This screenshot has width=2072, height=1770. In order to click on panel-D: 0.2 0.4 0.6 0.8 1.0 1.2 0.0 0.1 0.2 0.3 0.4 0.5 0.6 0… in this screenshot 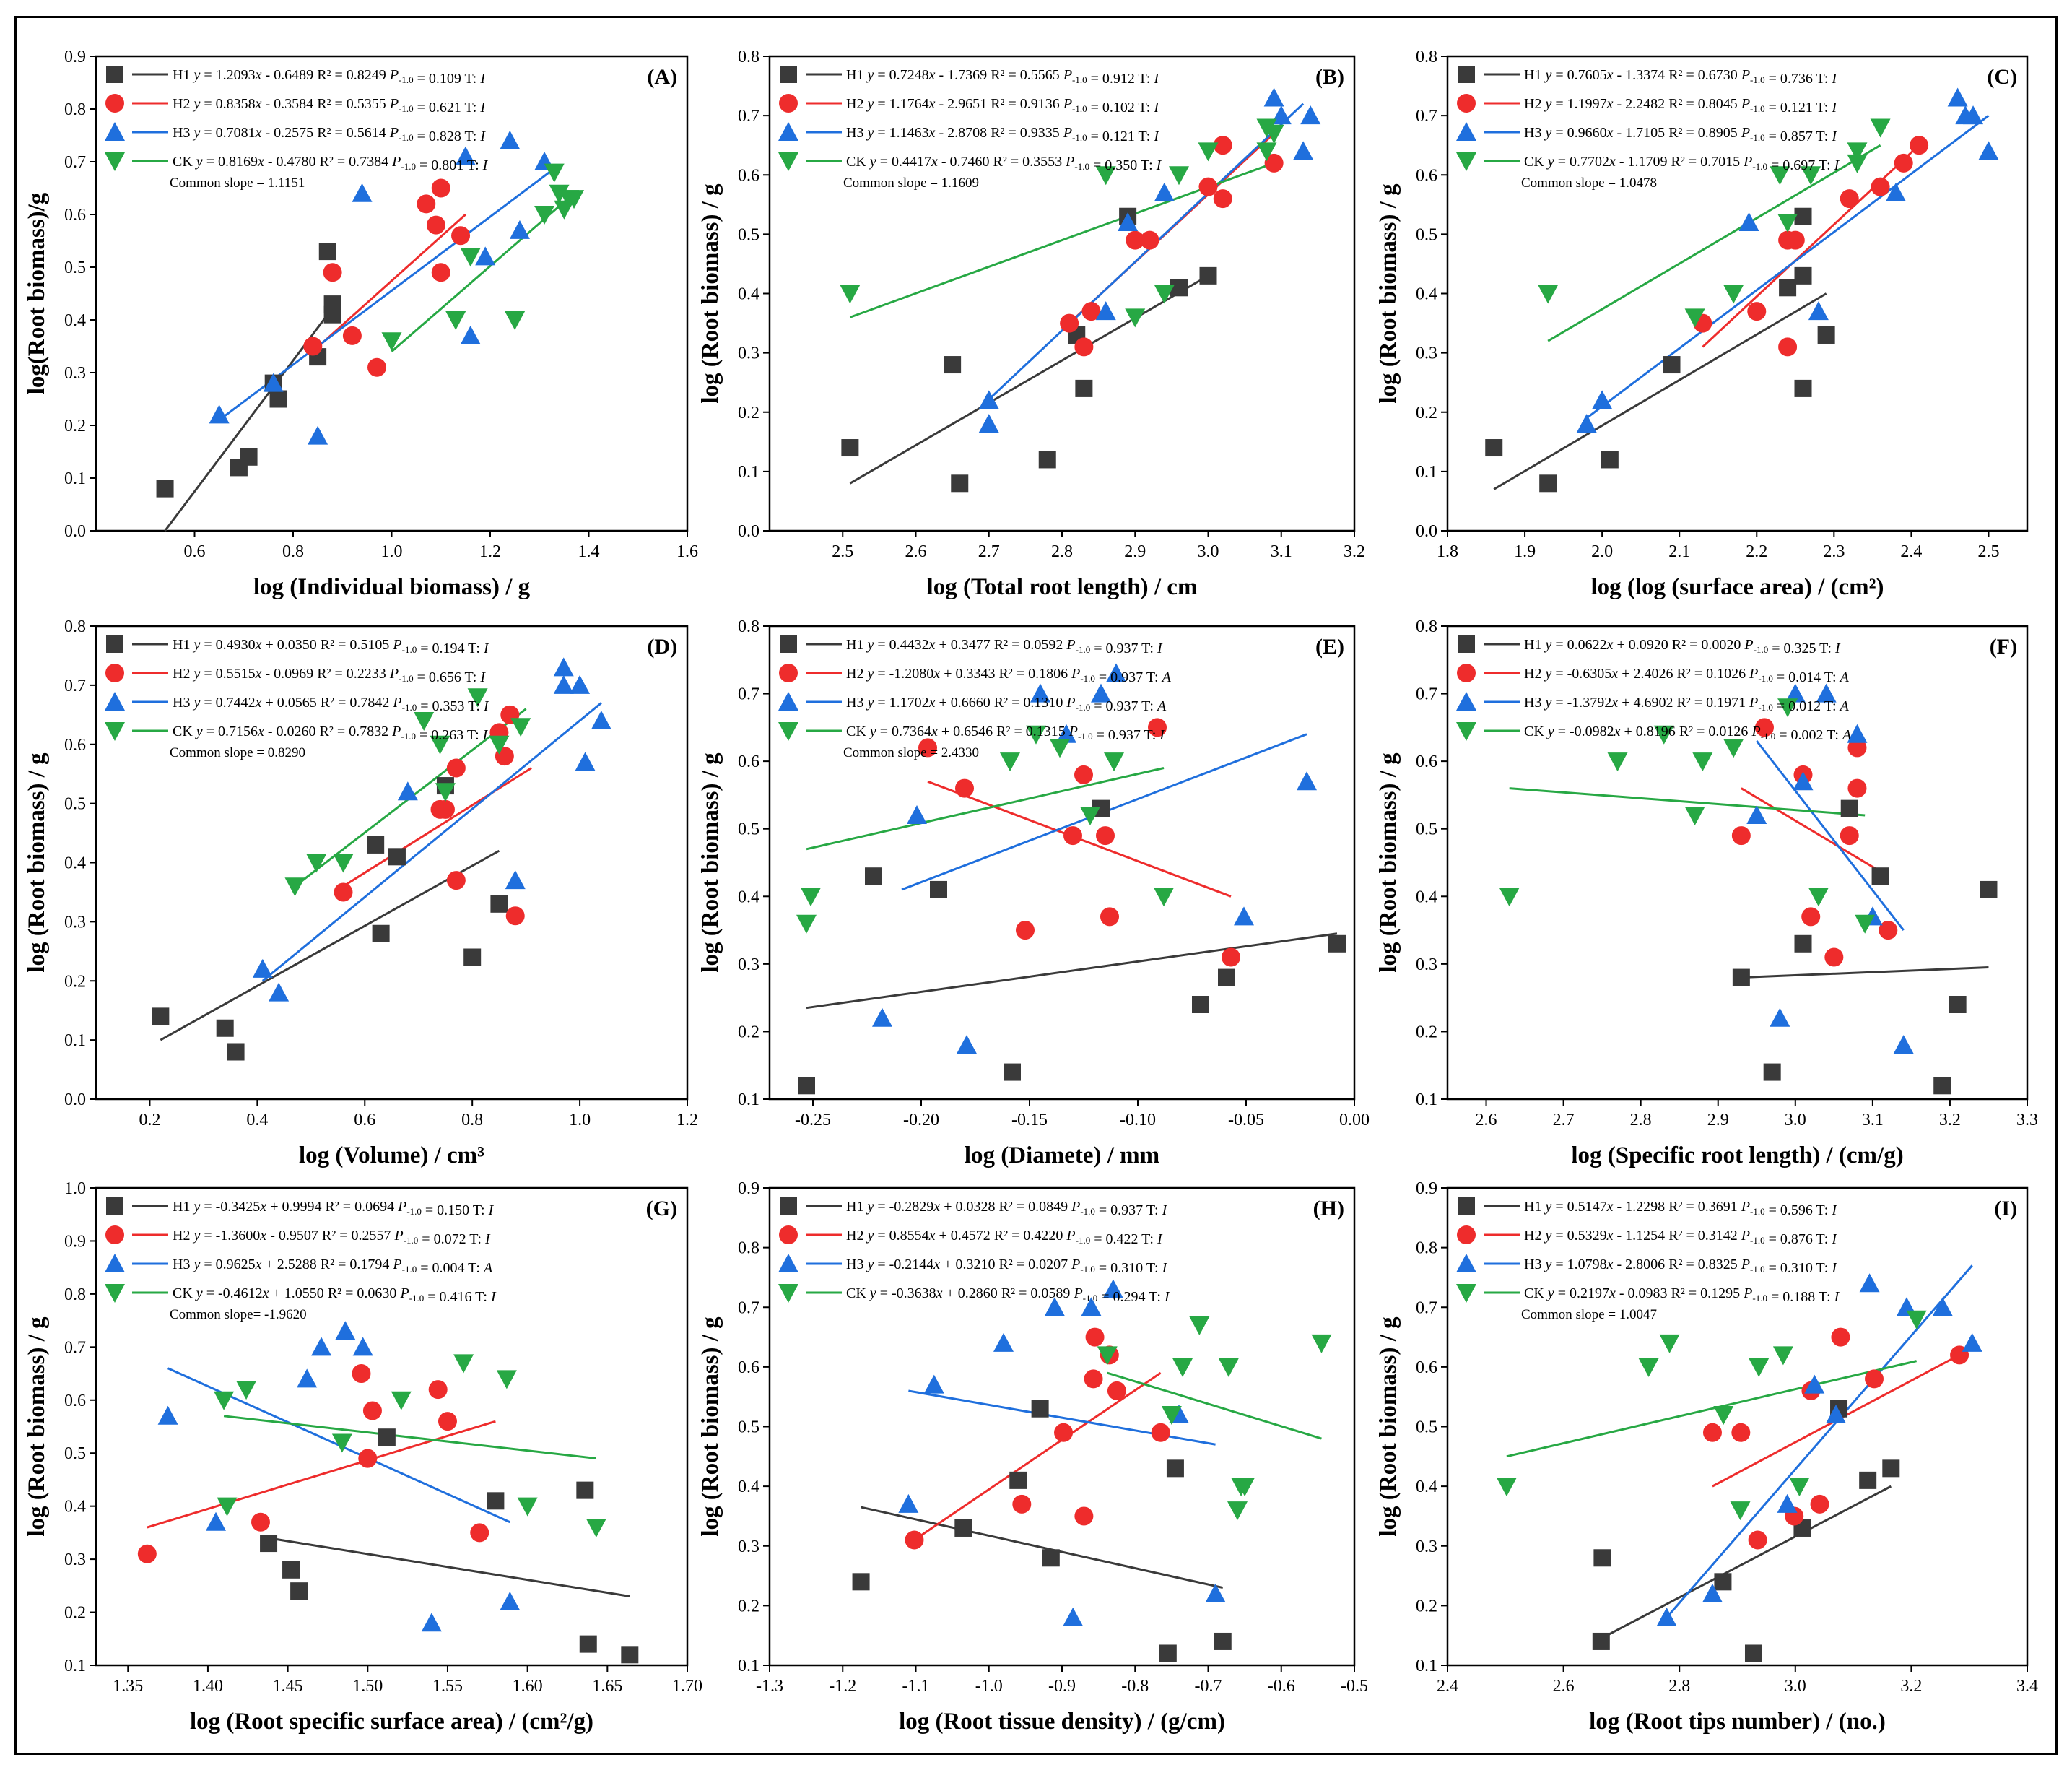, I will do `click(361, 892)`.